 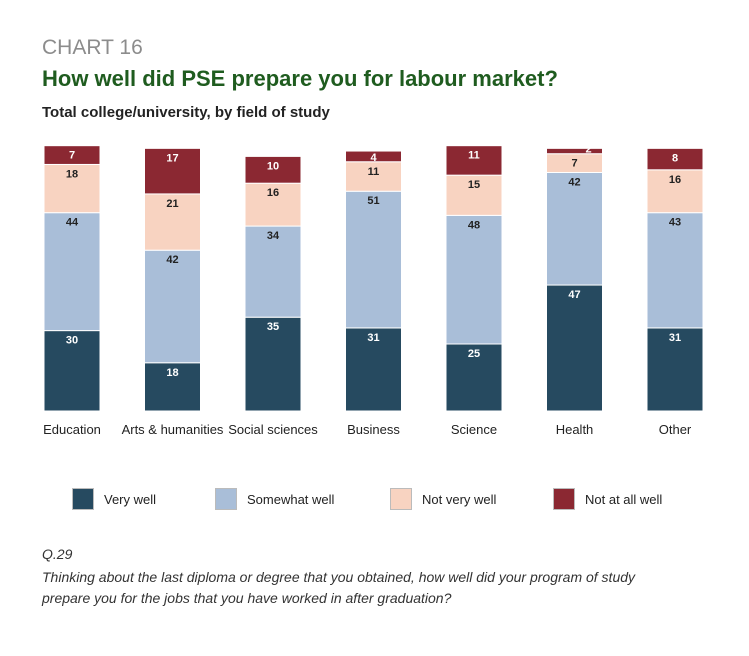 What do you see at coordinates (291, 499) in the screenshot?
I see `legend-label: Somewhat well` at bounding box center [291, 499].